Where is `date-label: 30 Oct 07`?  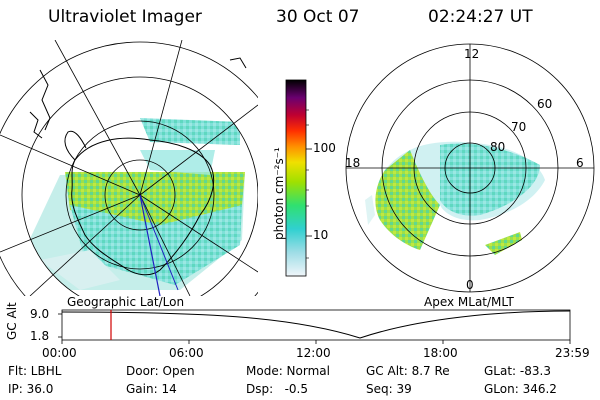 date-label: 30 Oct 07 is located at coordinates (318, 17).